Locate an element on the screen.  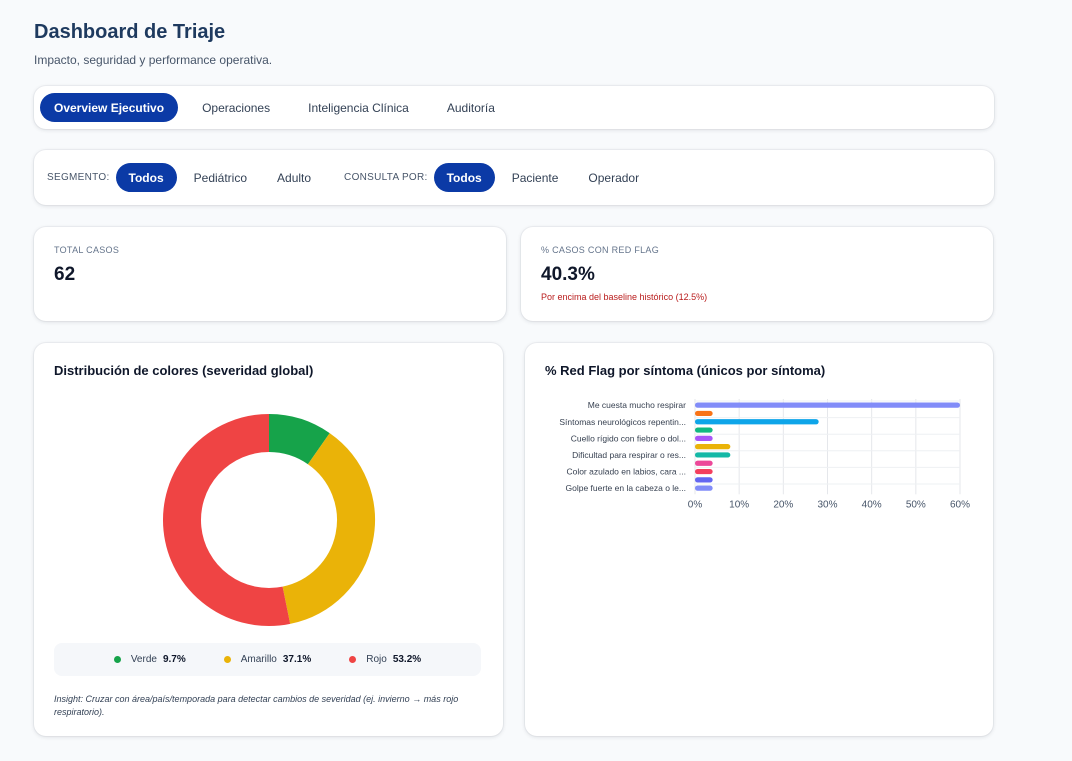
legend-label-rojo: Rojo is located at coordinates (376, 659).